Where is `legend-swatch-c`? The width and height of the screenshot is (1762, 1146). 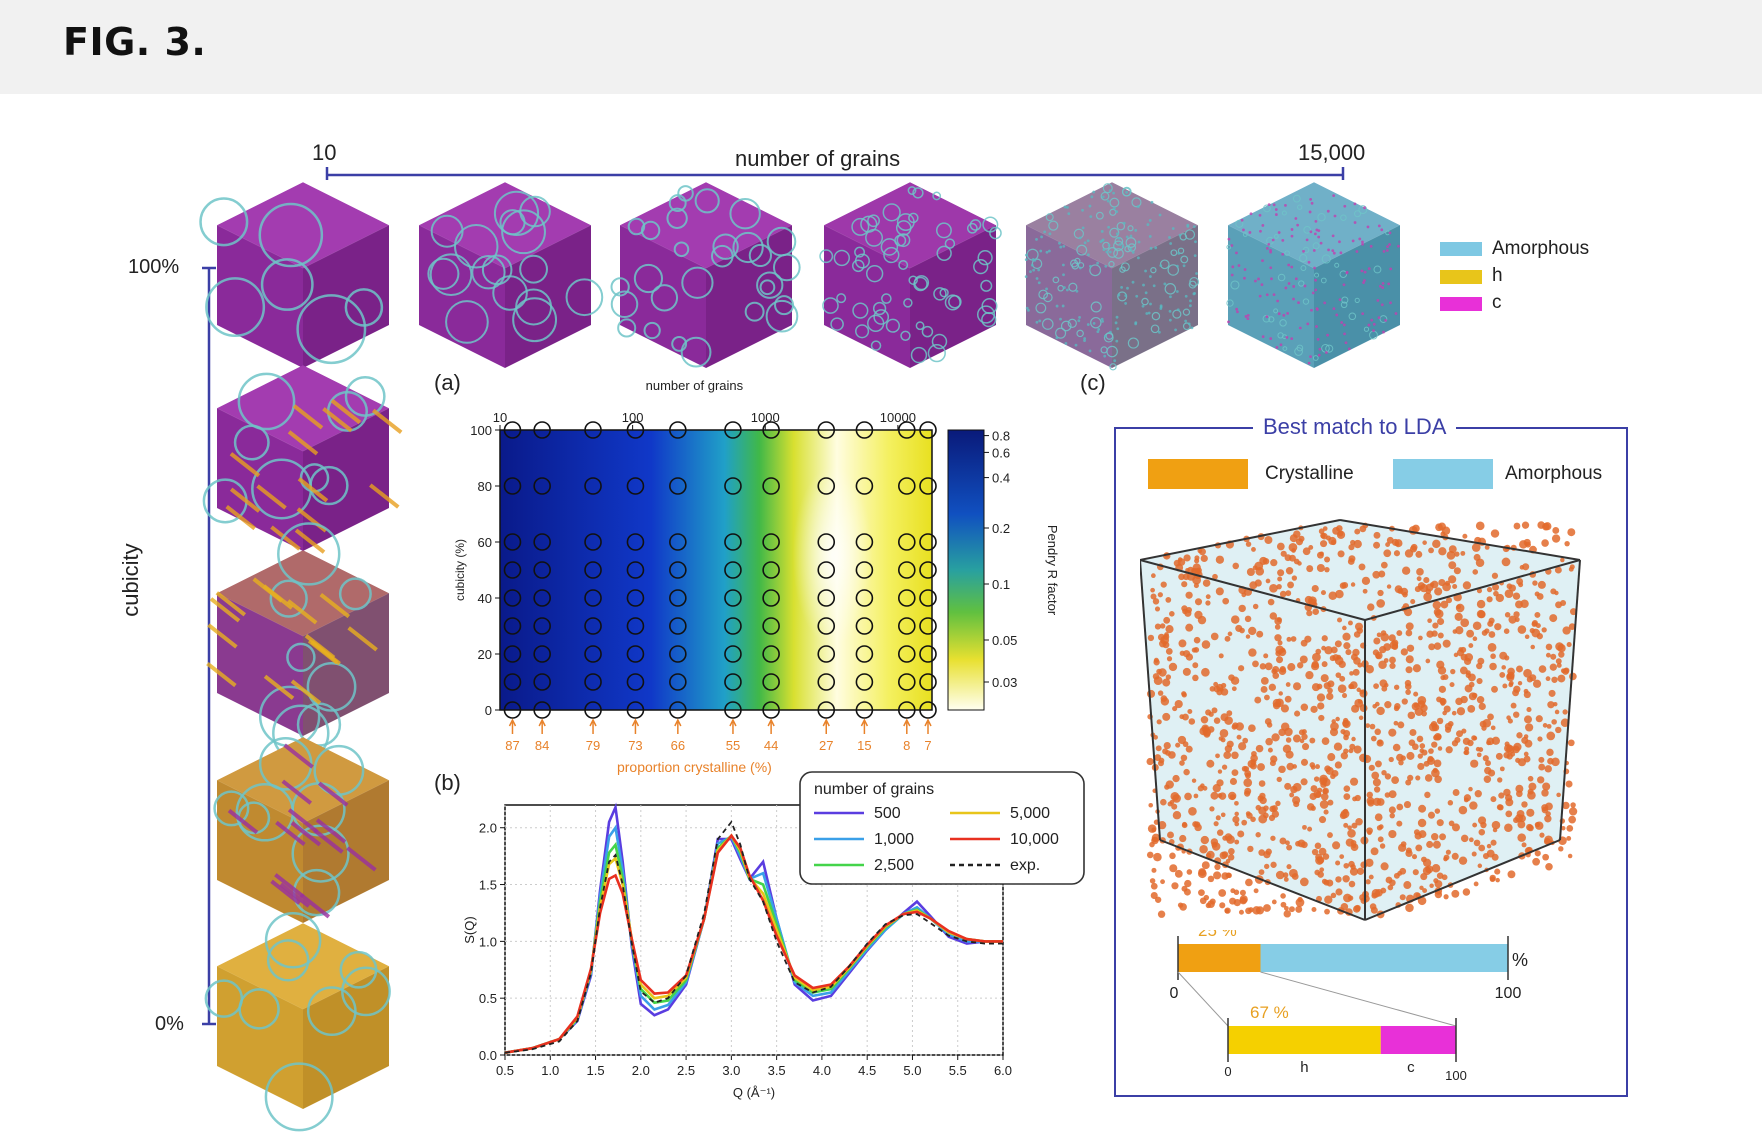 legend-swatch-c is located at coordinates (1461, 304).